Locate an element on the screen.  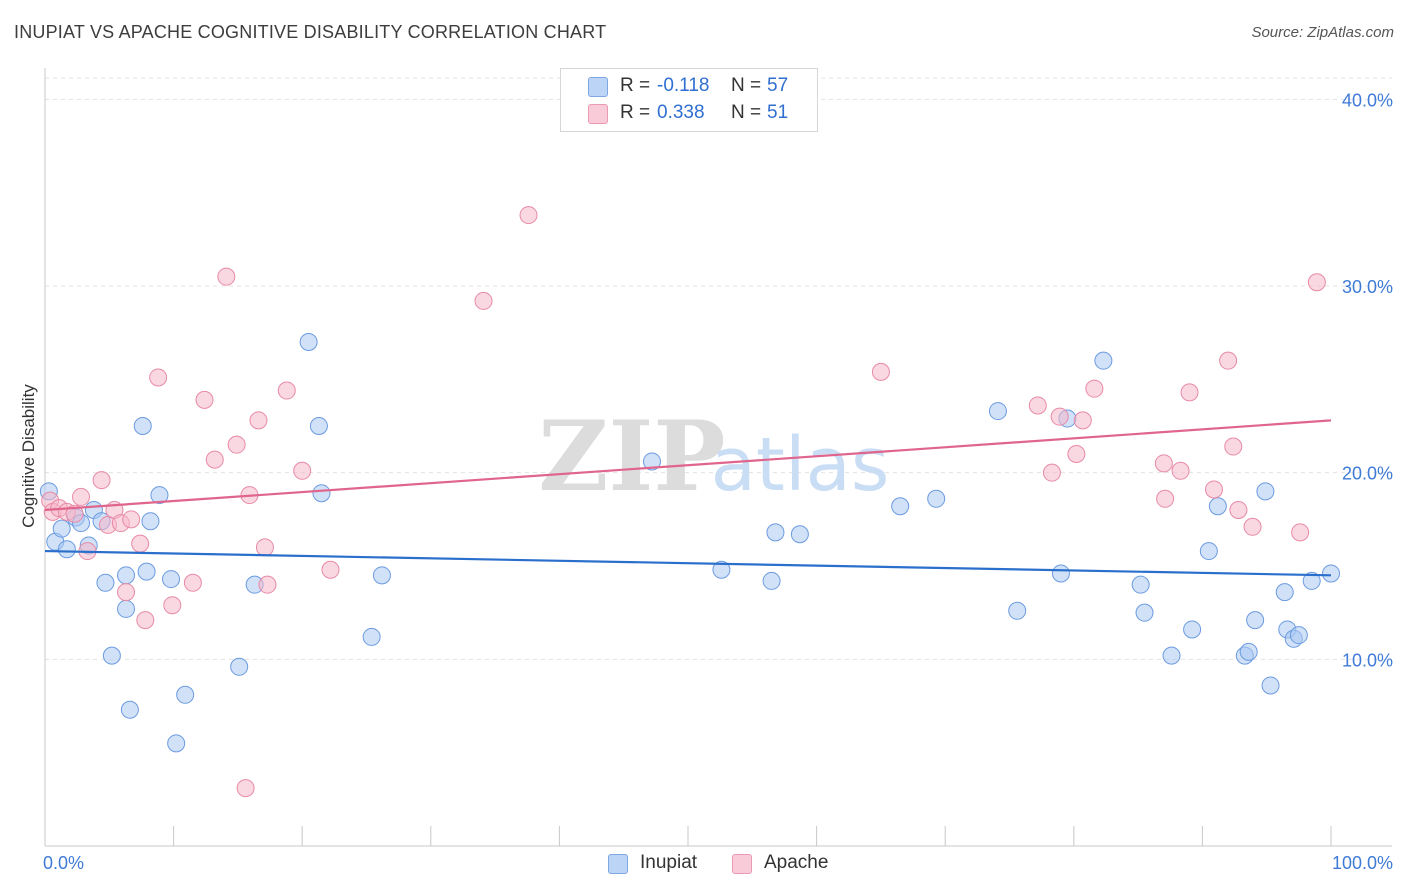
bottom-inupiat-swatch is located at coordinates (618, 864).